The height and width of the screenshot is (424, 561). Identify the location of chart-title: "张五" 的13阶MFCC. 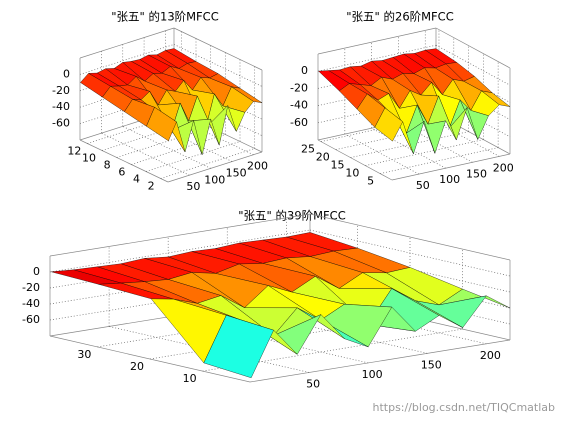
(164, 17).